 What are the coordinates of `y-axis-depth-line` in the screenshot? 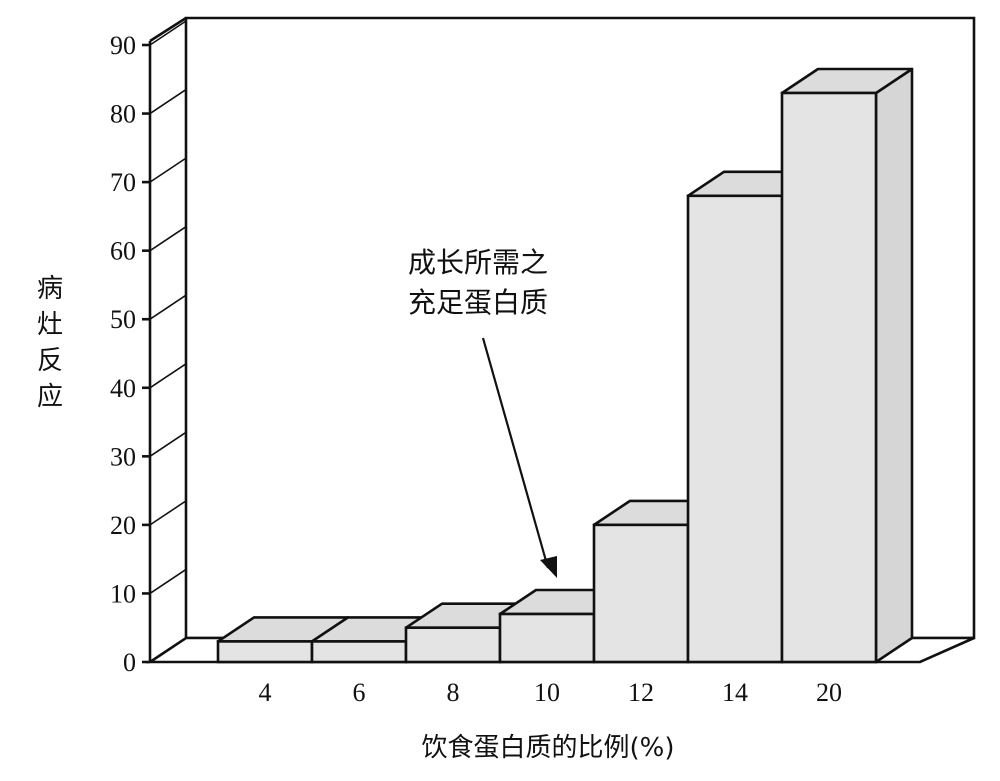 It's located at (168, 29).